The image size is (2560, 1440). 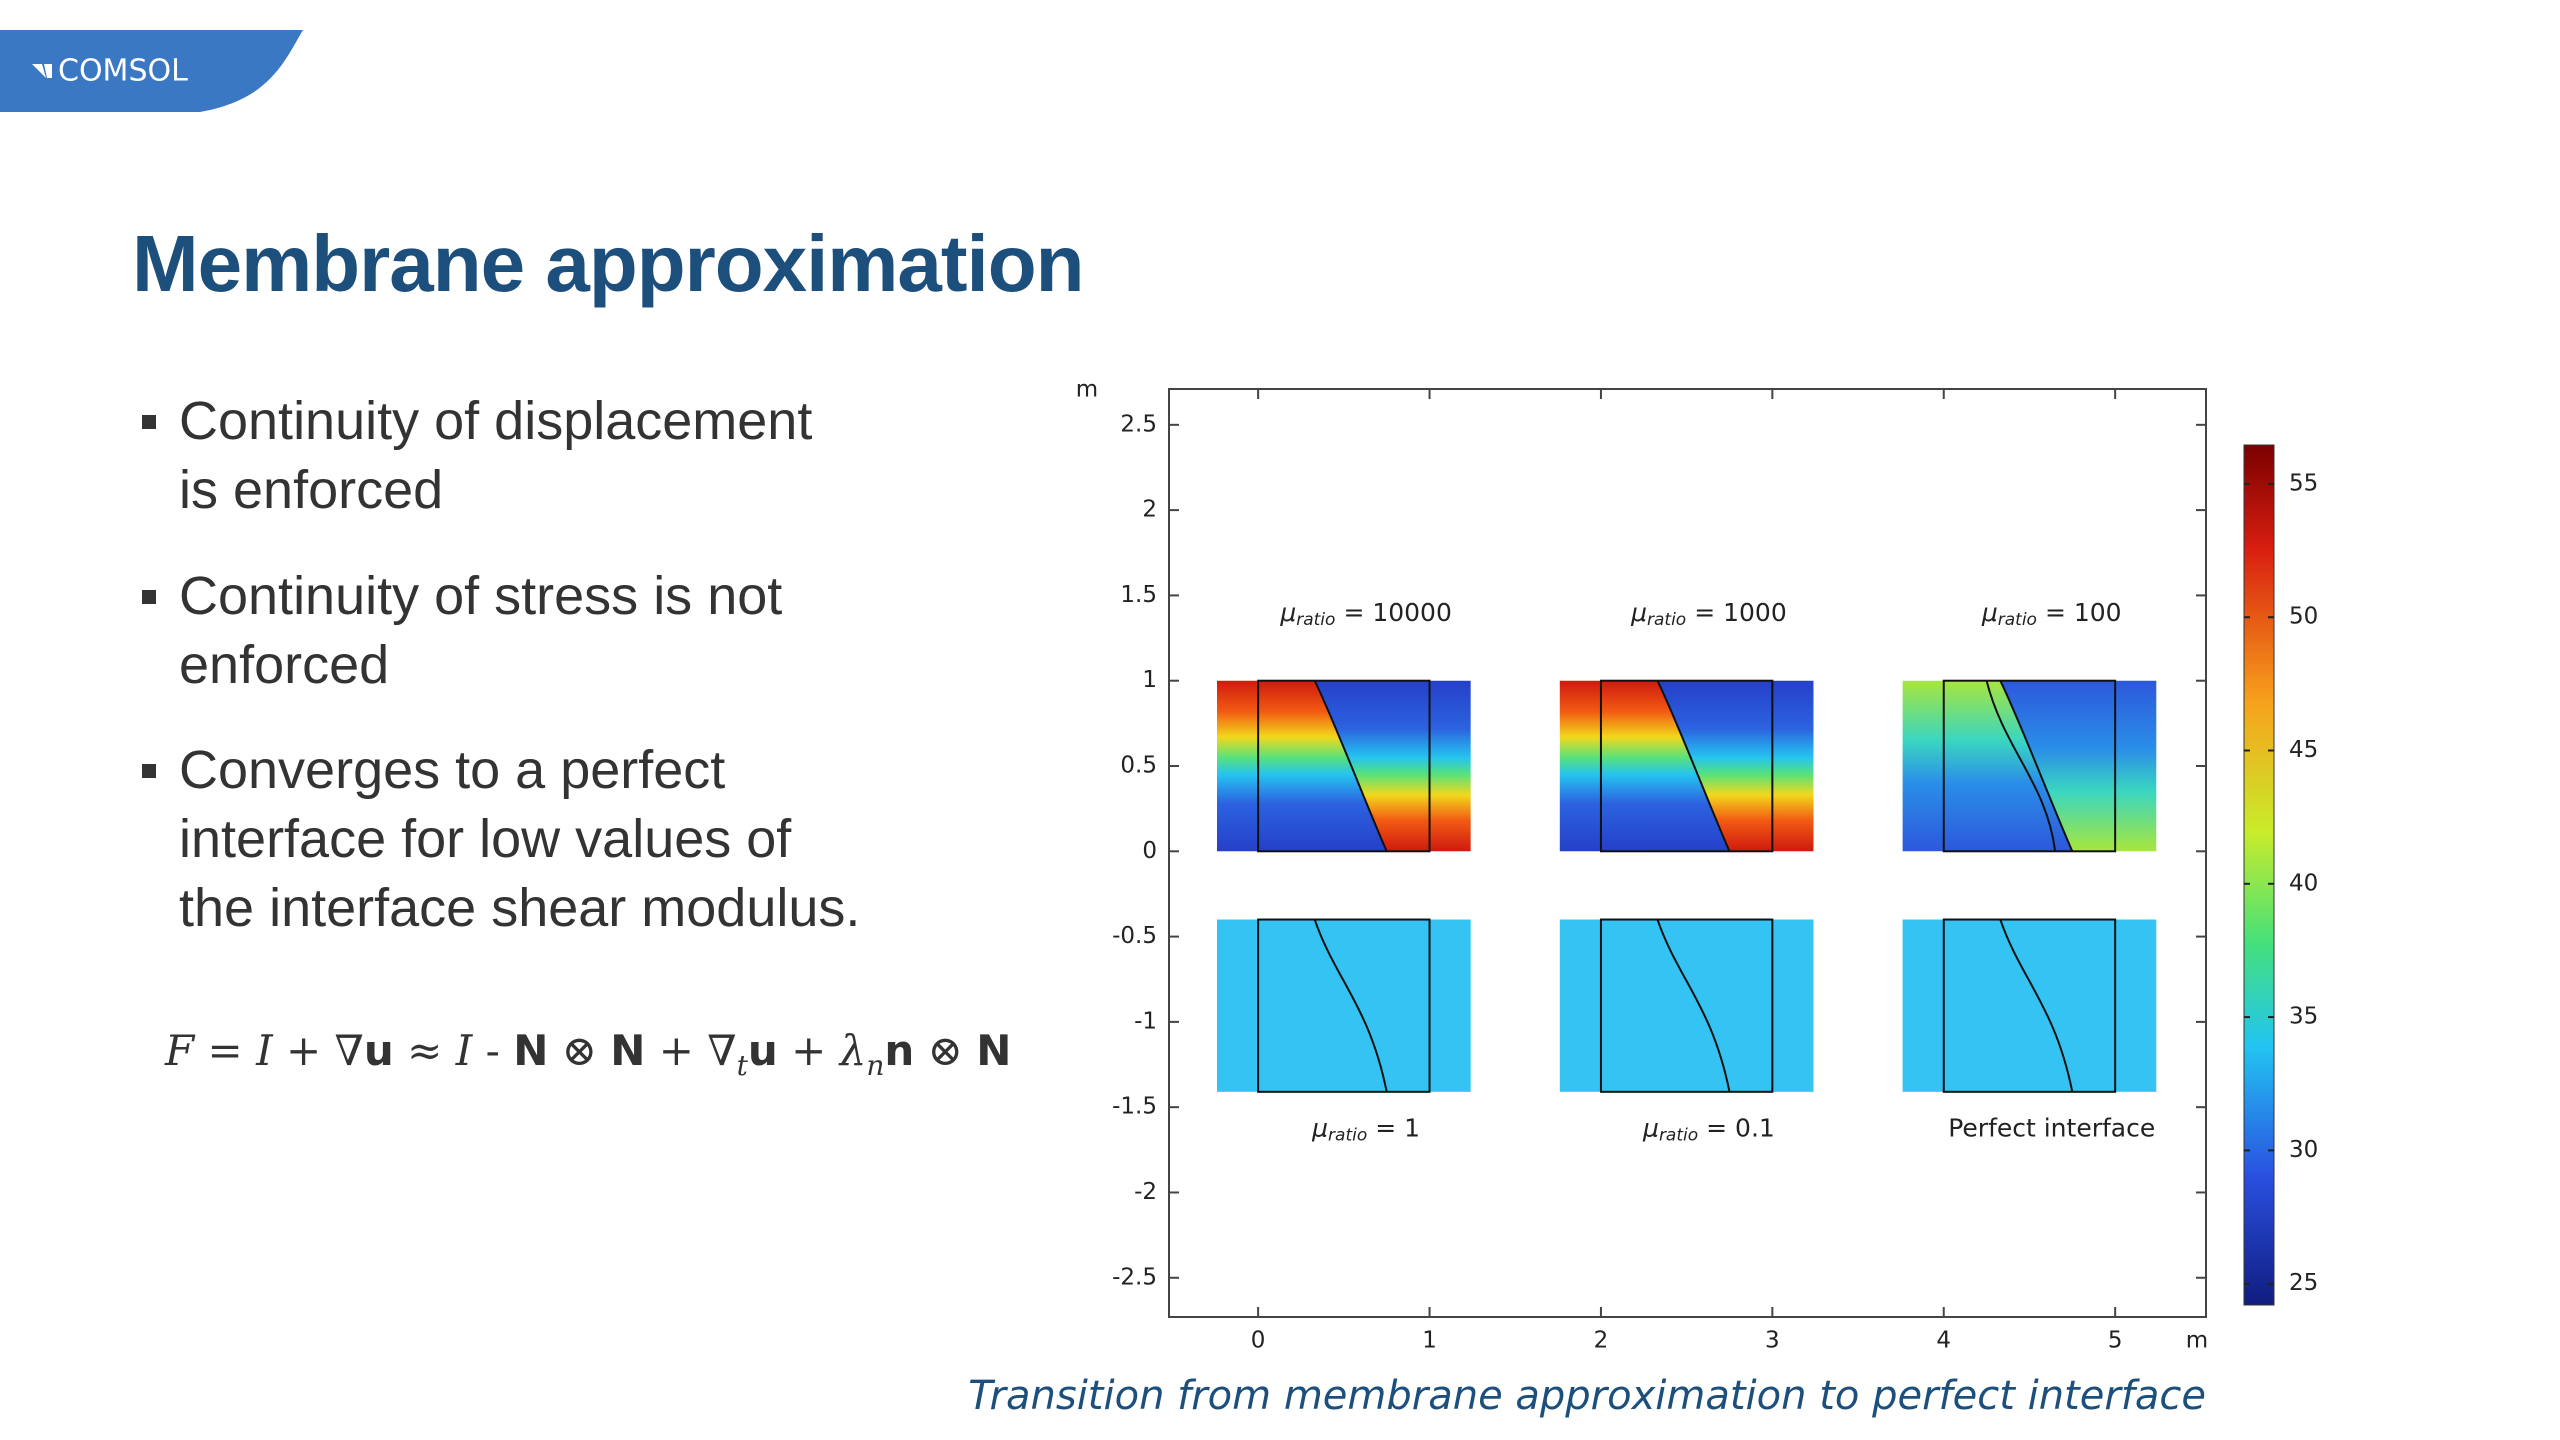 What do you see at coordinates (2197, 1341) in the screenshot?
I see `x-unit: m` at bounding box center [2197, 1341].